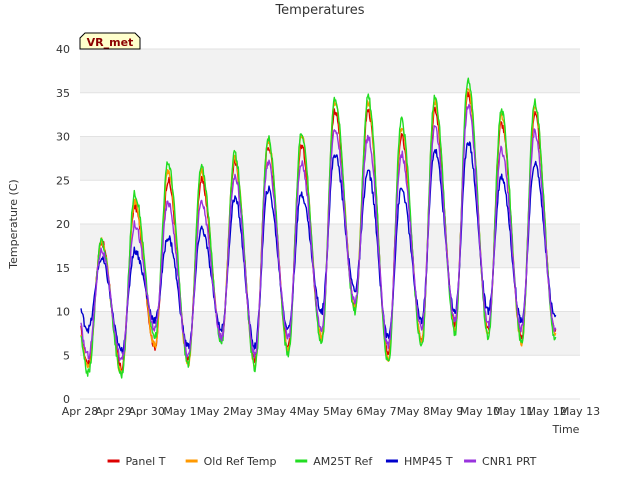 Image resolution: width=640 pixels, height=480 pixels. What do you see at coordinates (66, 399) in the screenshot?
I see `y-tick-label: 0` at bounding box center [66, 399].